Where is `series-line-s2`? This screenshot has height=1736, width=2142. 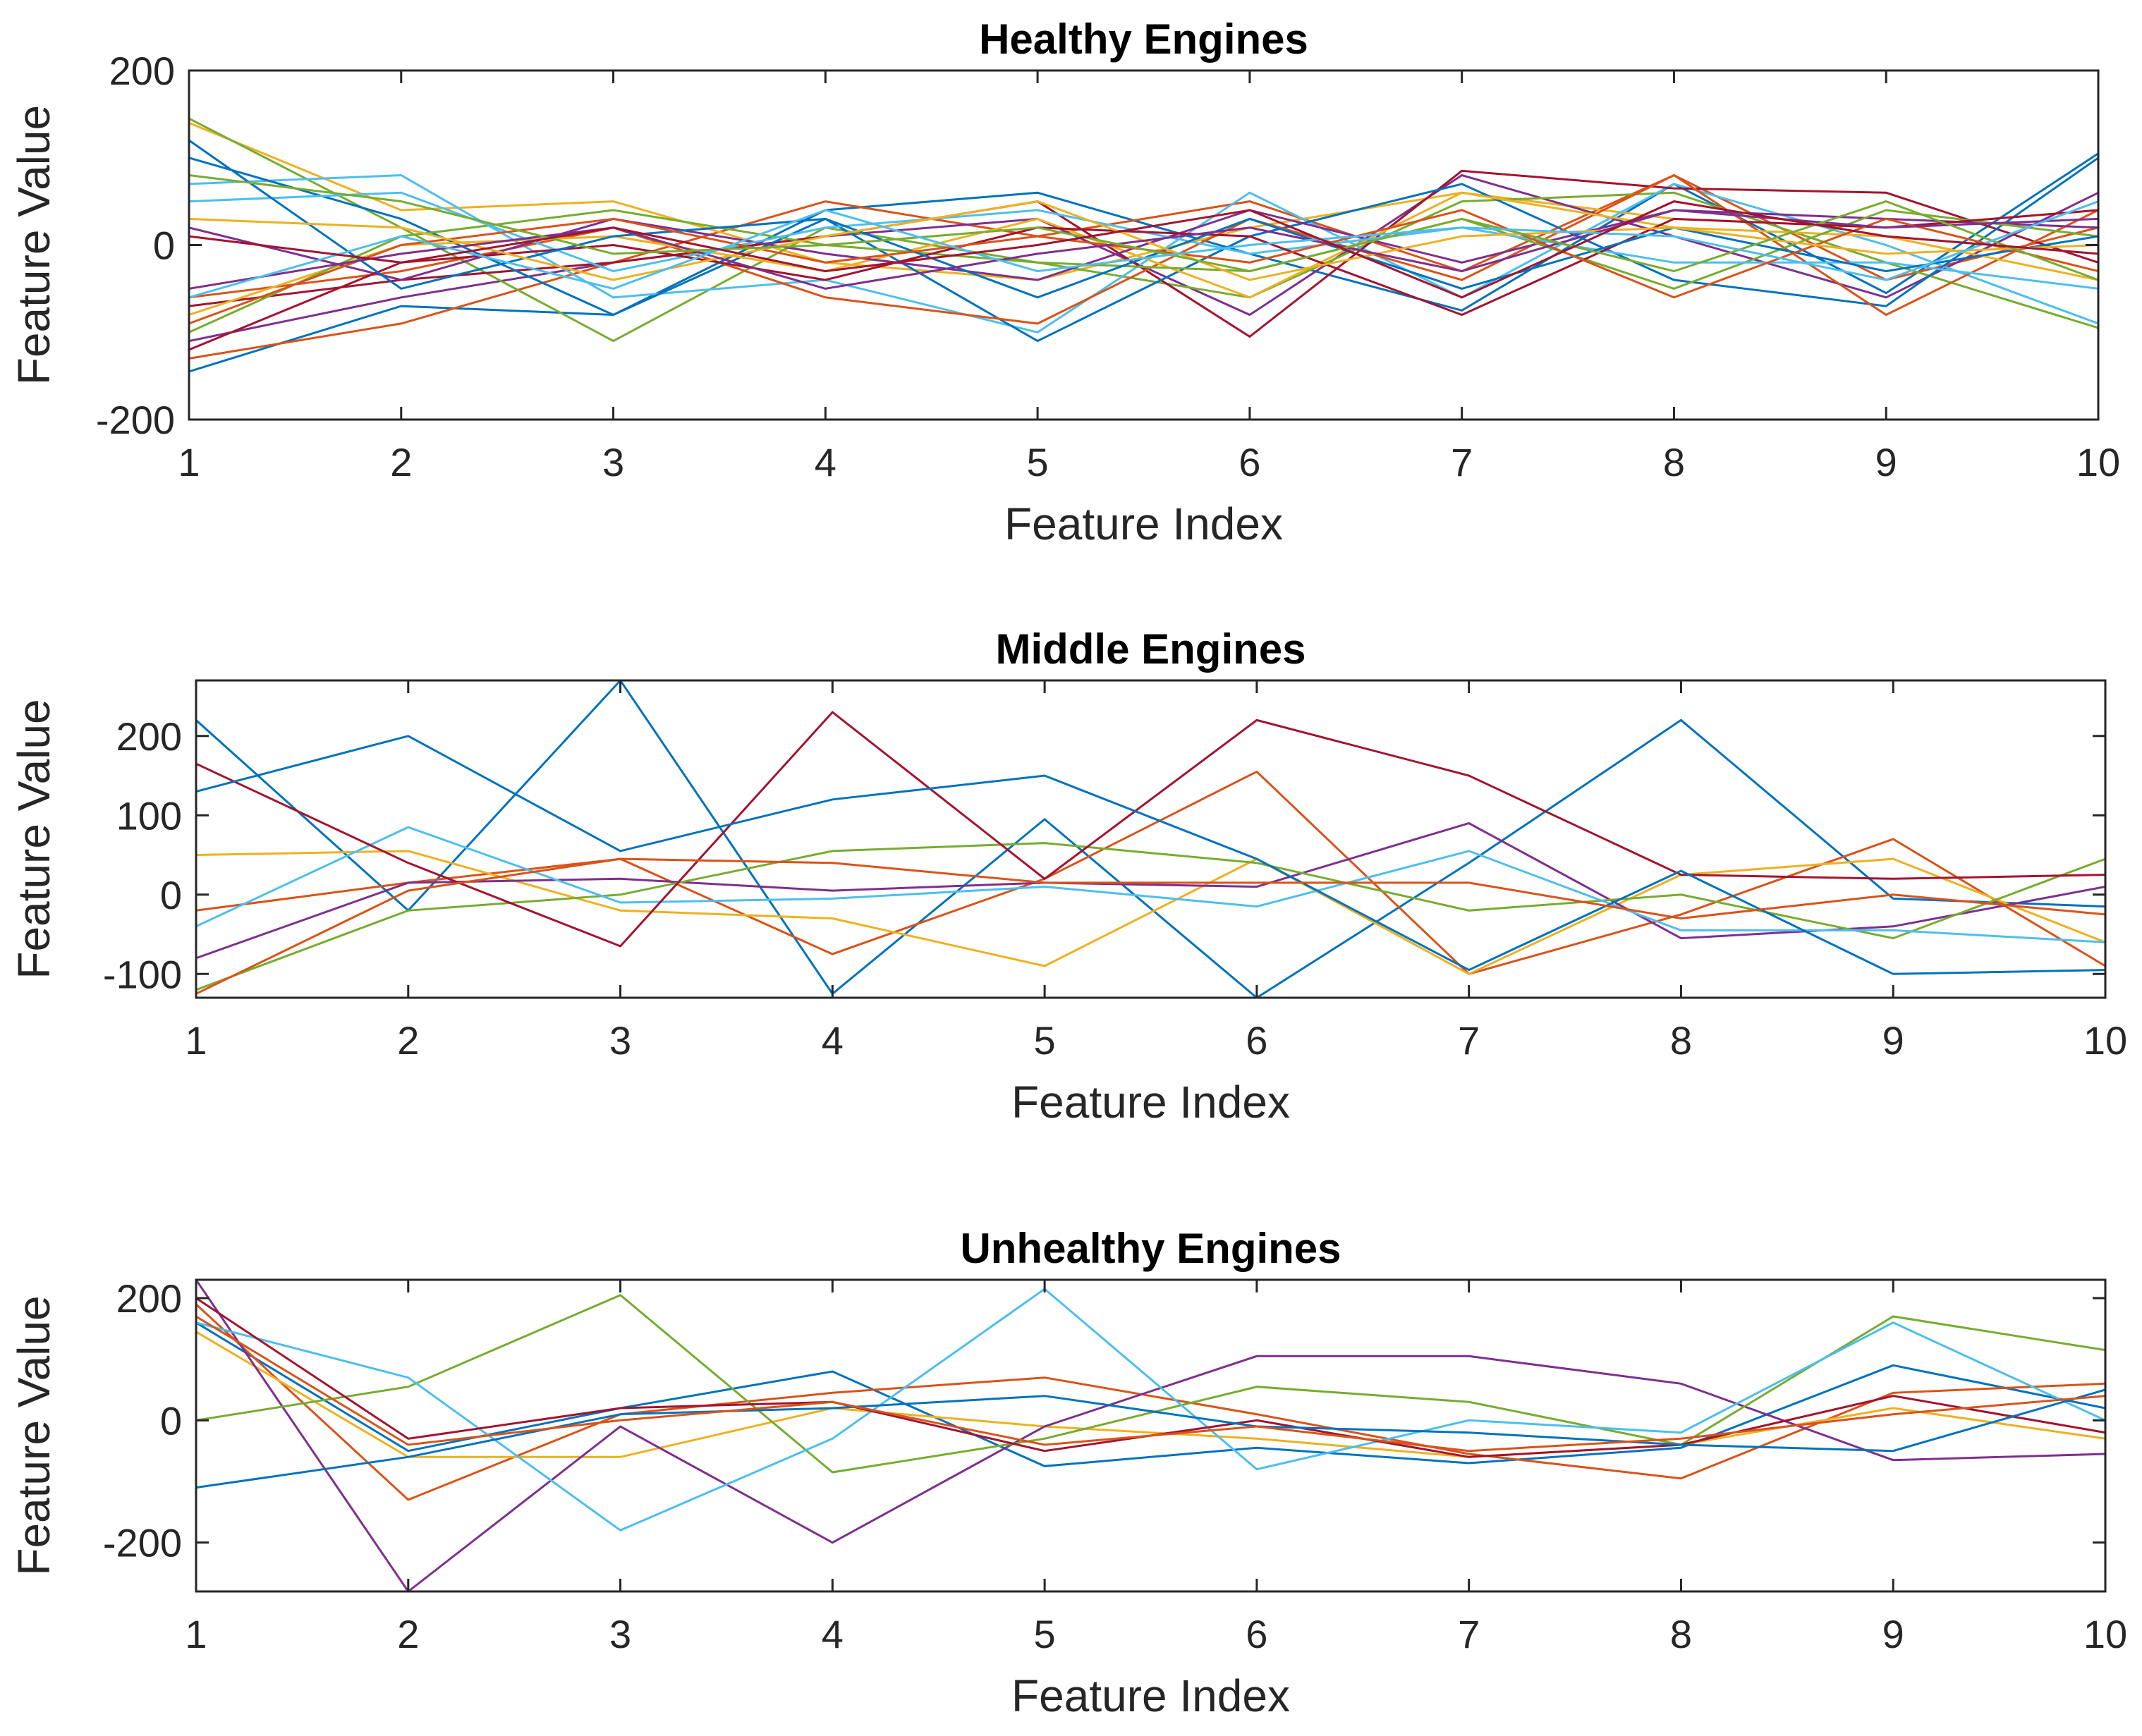
series-line-s2 is located at coordinates (1150, 1402).